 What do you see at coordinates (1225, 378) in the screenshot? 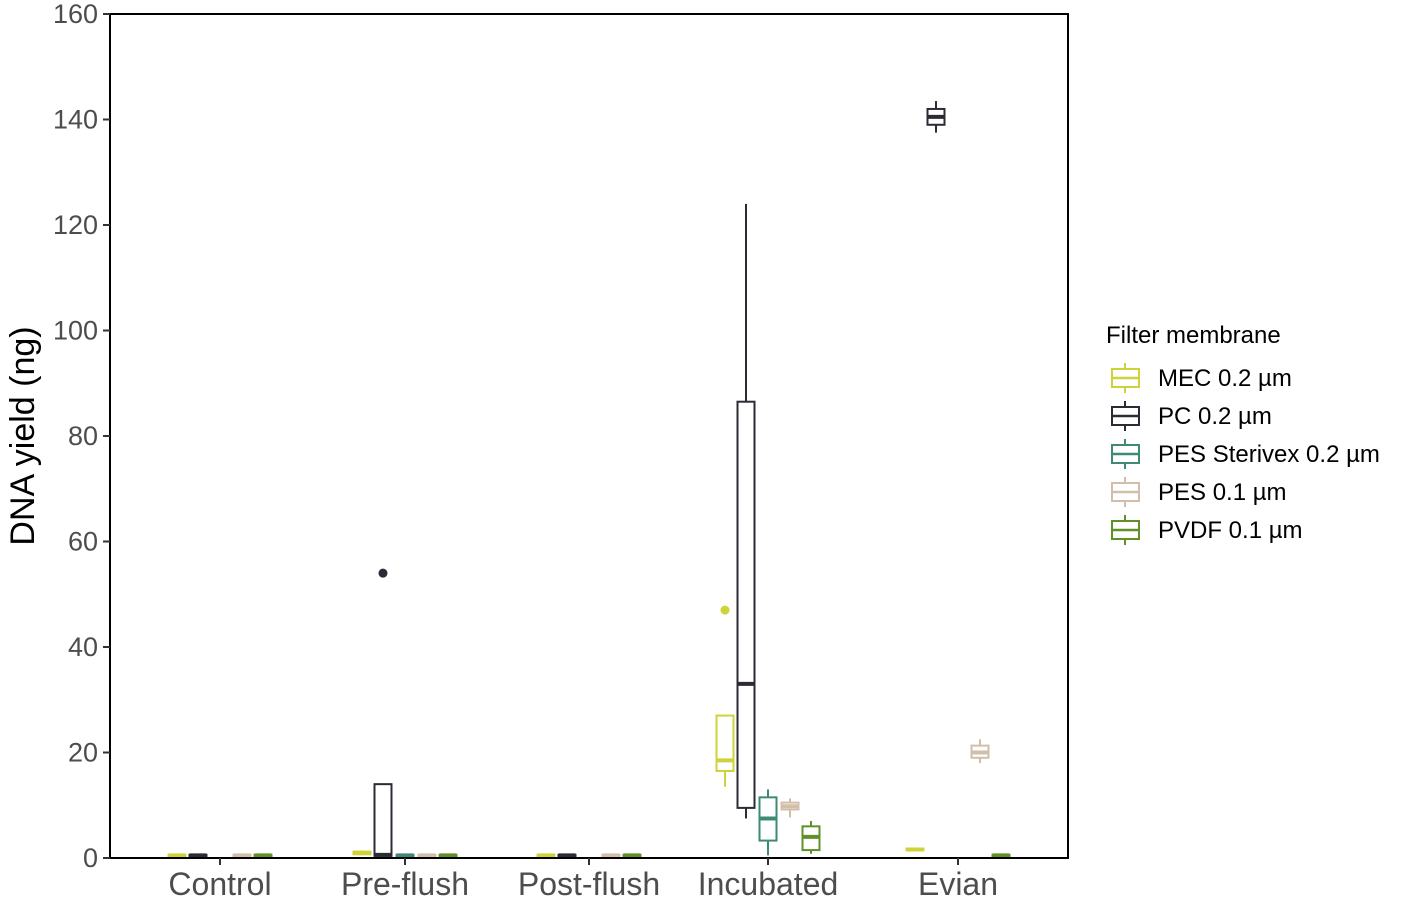
I see `legend-label: MEC 0.2 µm` at bounding box center [1225, 378].